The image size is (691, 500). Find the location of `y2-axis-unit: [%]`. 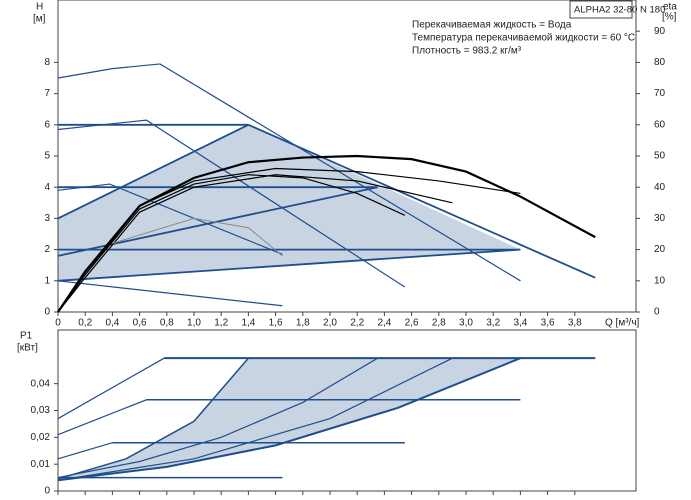

y2-axis-unit: [%] is located at coordinates (669, 17).